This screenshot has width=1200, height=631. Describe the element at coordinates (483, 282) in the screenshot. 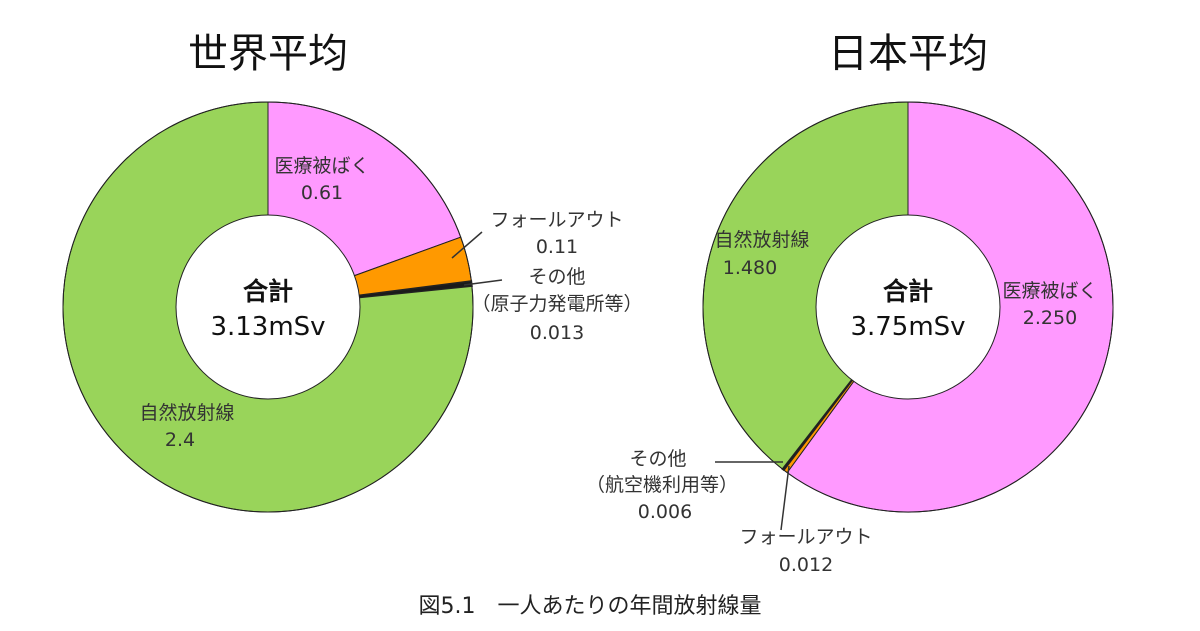

I see `leader-line-other` at that location.